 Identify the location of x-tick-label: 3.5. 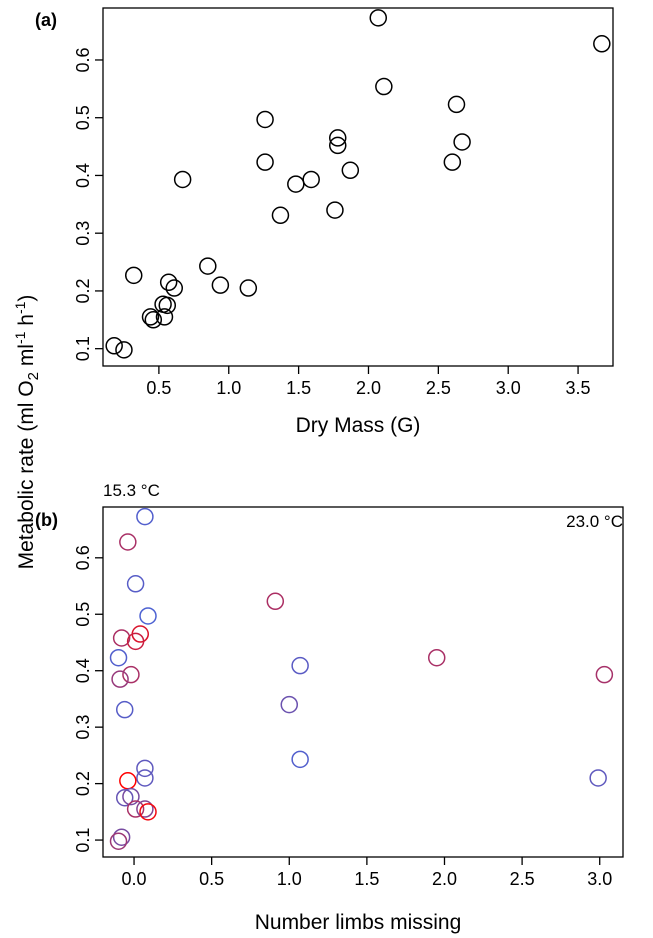
(578, 388).